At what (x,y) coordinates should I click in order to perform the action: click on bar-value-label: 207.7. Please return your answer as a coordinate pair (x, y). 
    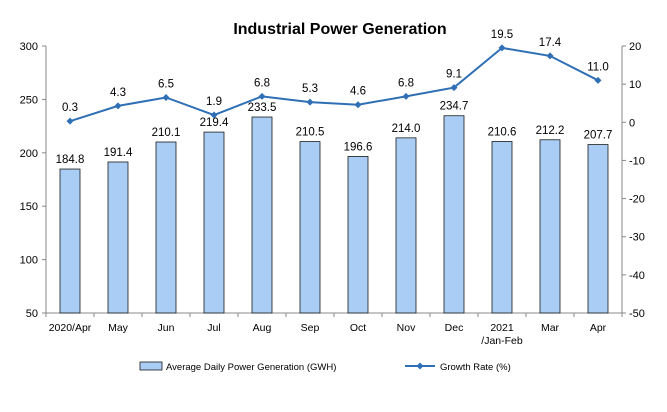
    Looking at the image, I should click on (598, 136).